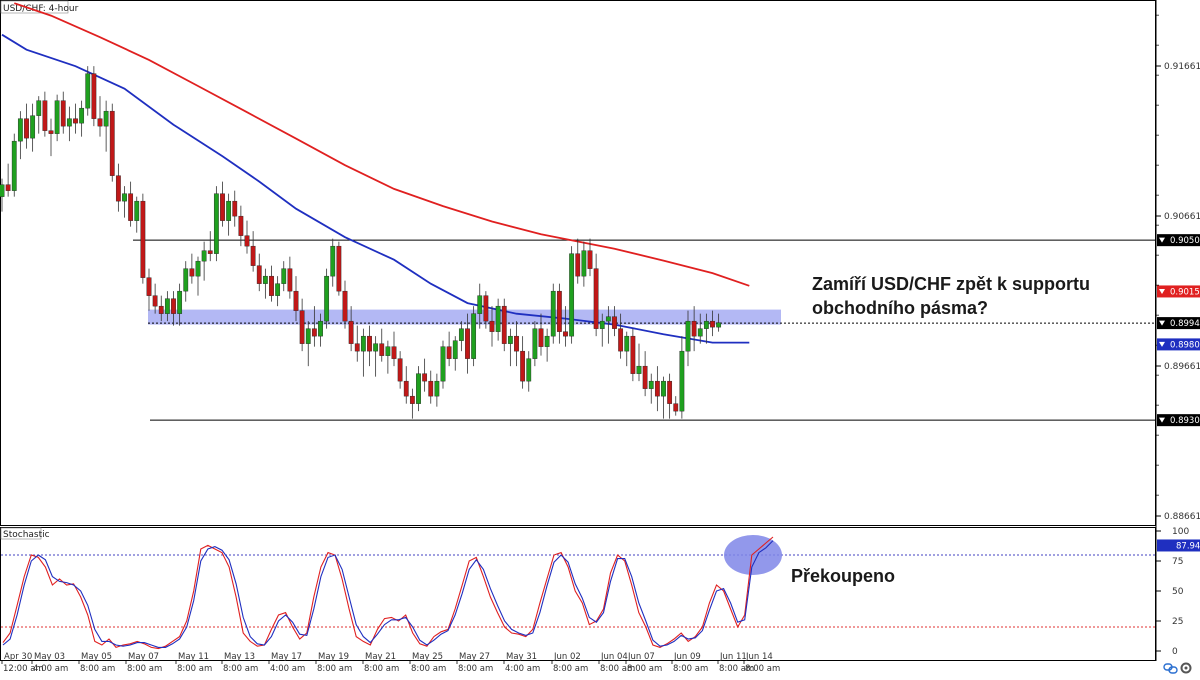 The width and height of the screenshot is (1200, 680). Describe the element at coordinates (1185, 292) in the screenshot. I see `price-tag-text: 0.90158` at that location.